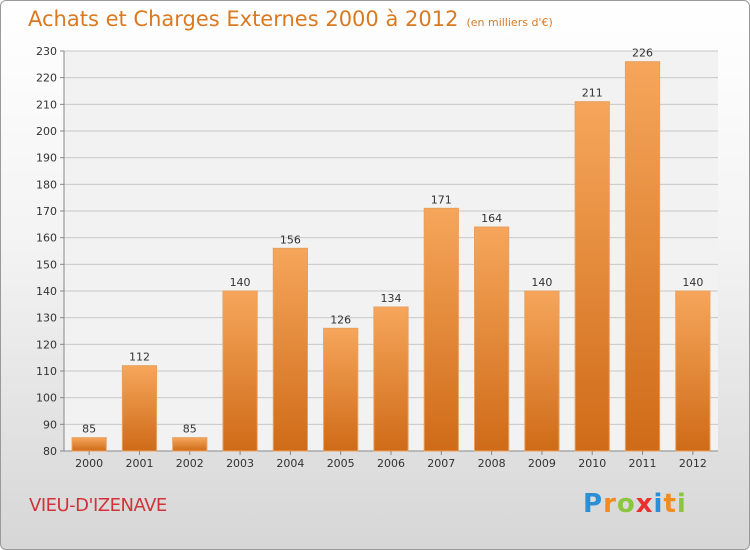 The image size is (750, 550). Describe the element at coordinates (46, 371) in the screenshot. I see `y-tick-label: 110` at that location.